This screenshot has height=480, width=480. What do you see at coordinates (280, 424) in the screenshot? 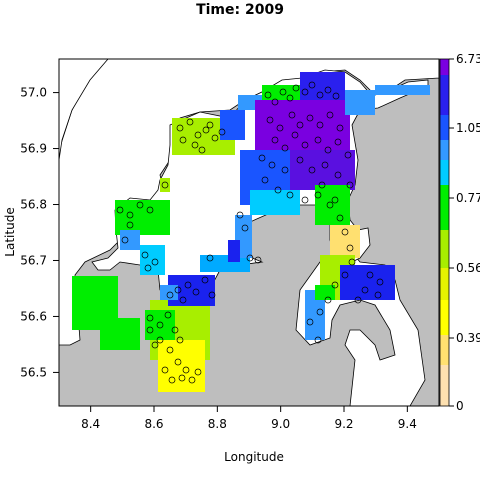
I see `x-tick-label: 9.0` at bounding box center [280, 424].